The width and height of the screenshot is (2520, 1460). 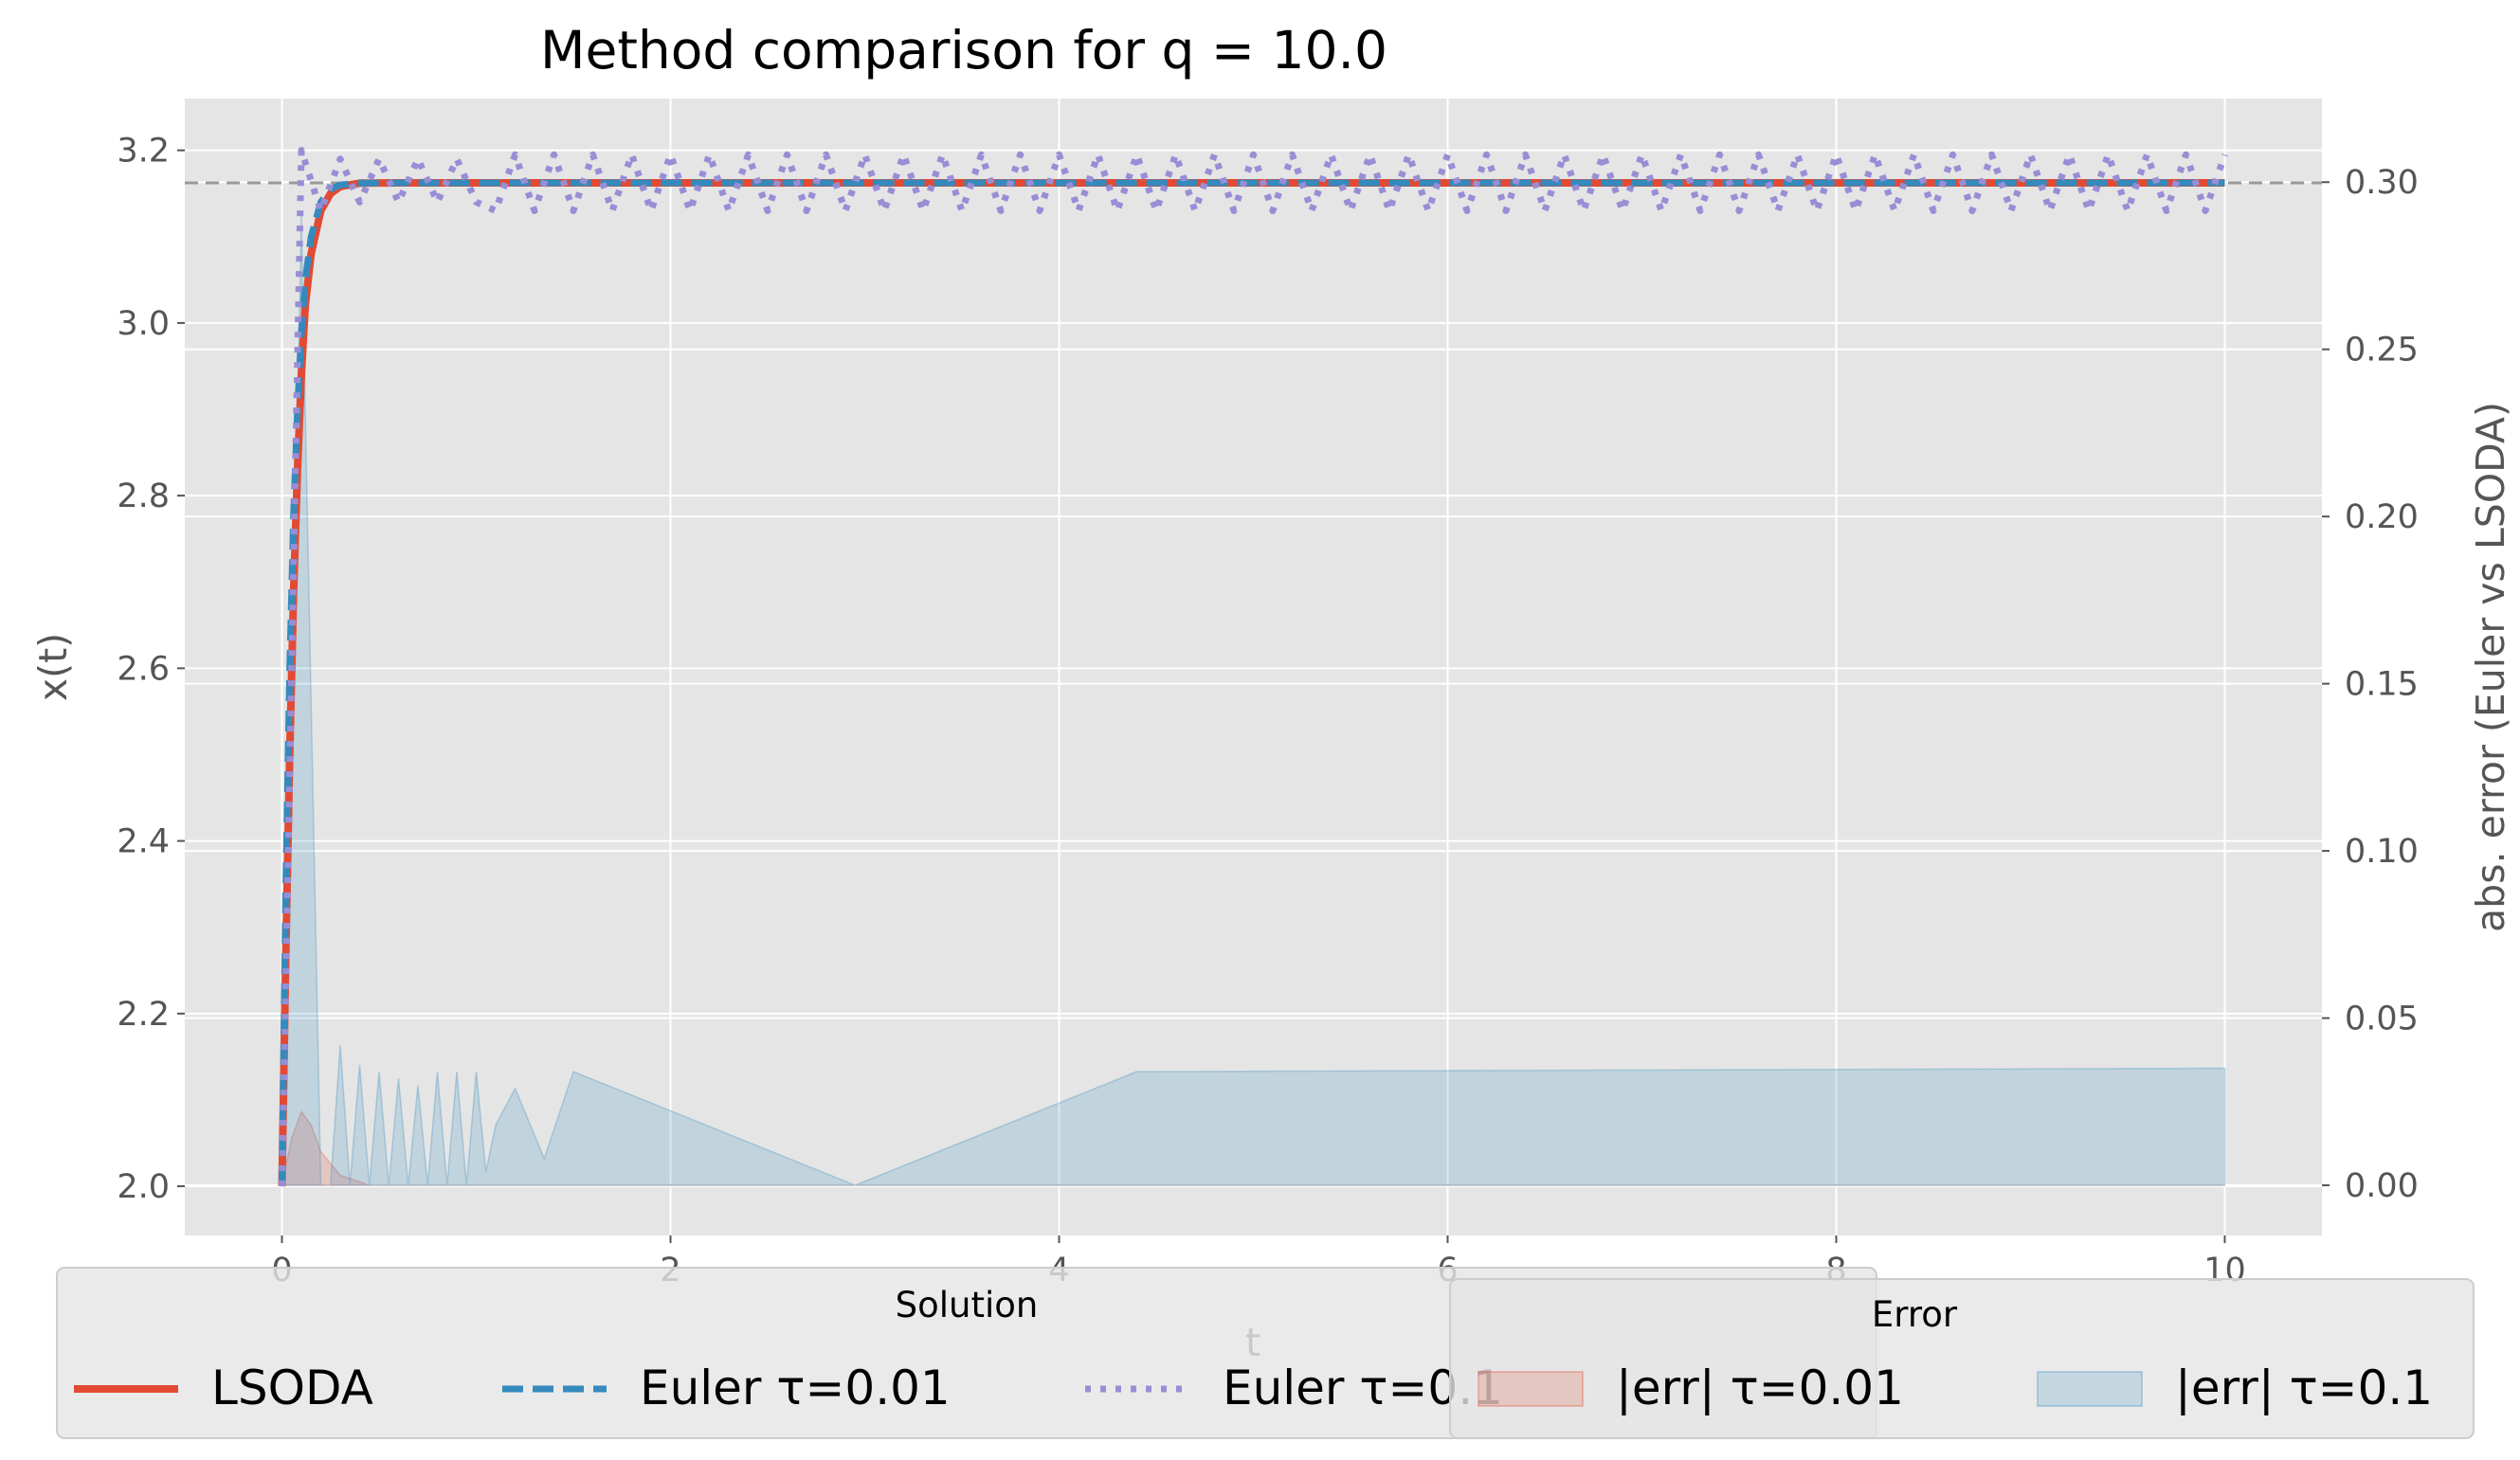 What do you see at coordinates (2382, 183) in the screenshot?
I see `y2-tick-label: 0.30` at bounding box center [2382, 183].